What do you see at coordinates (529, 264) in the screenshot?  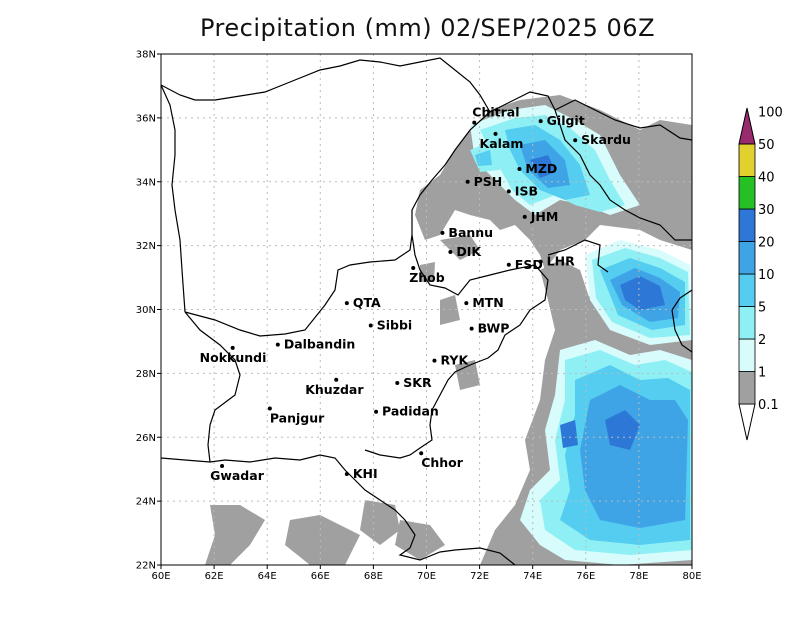 I see `city-label: FSD` at bounding box center [529, 264].